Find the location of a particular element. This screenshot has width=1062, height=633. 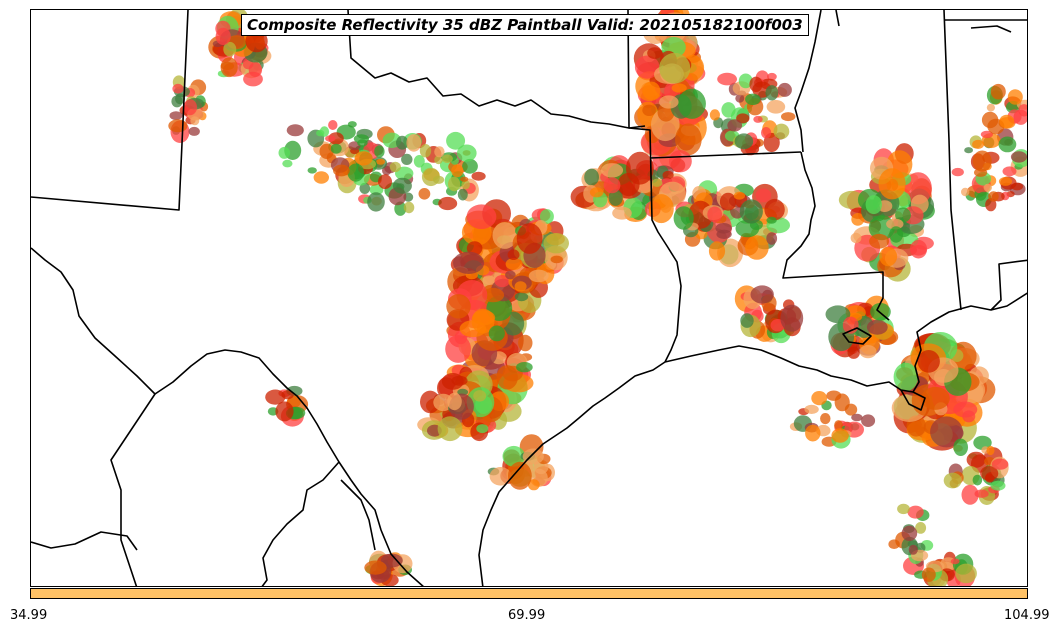

colorbar-tick-max: 104.99 is located at coordinates (1027, 615).